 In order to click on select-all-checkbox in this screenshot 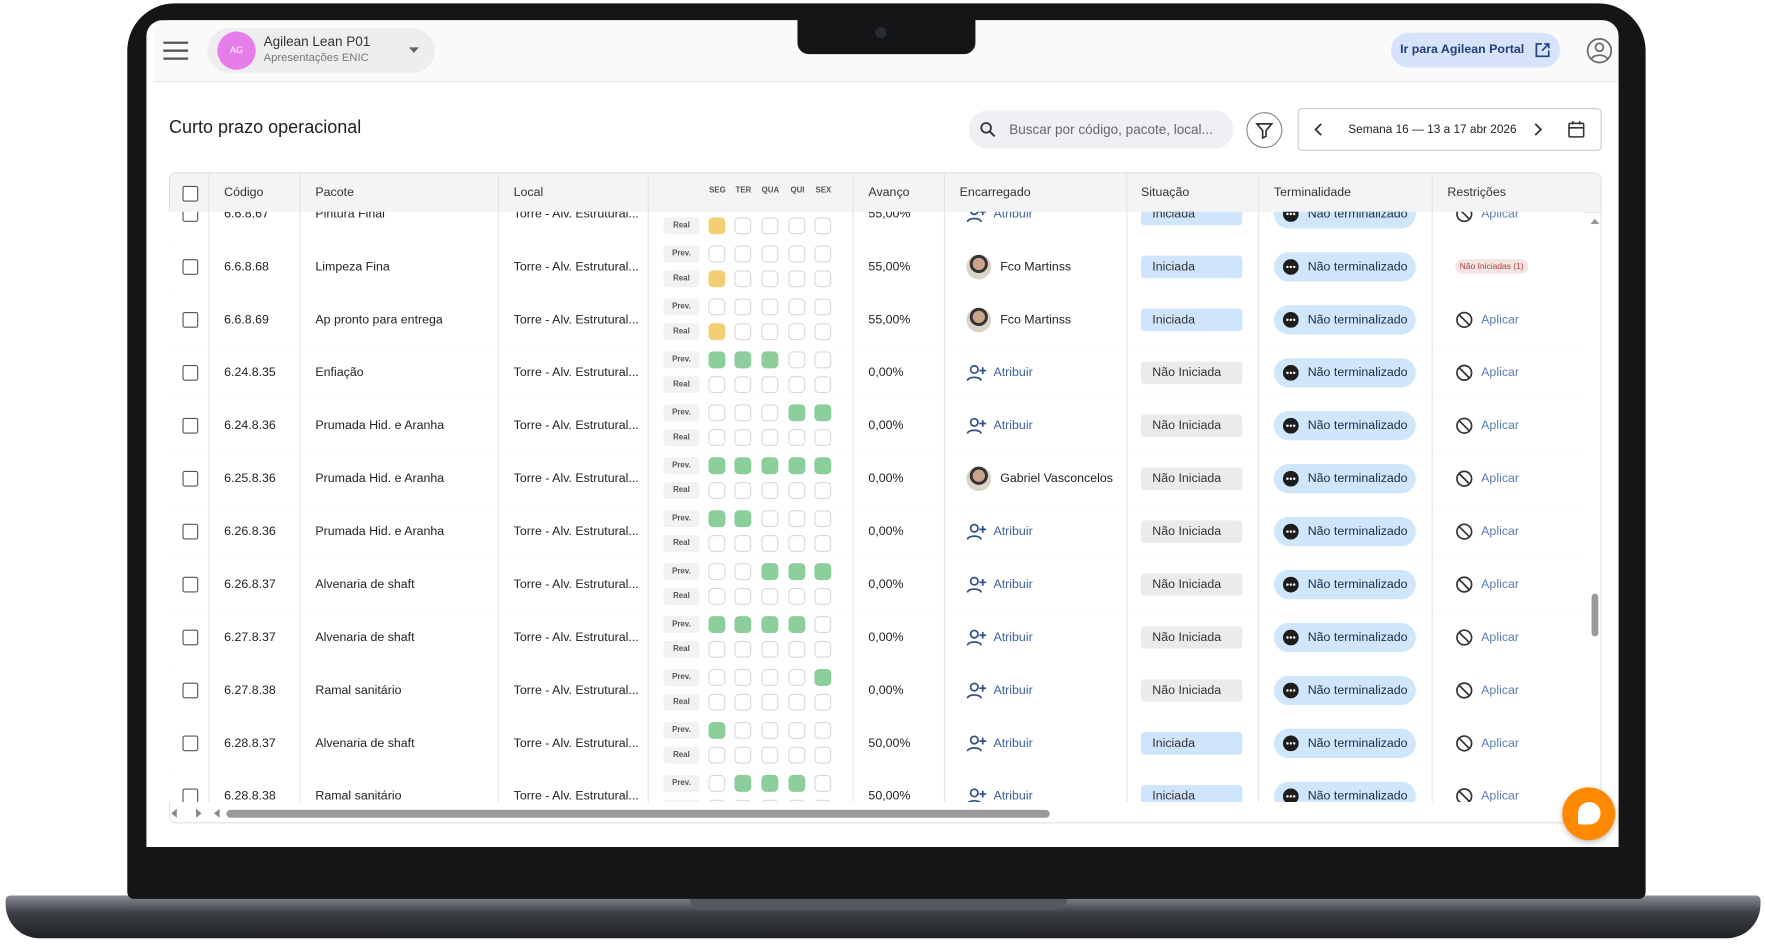, I will do `click(190, 193)`.